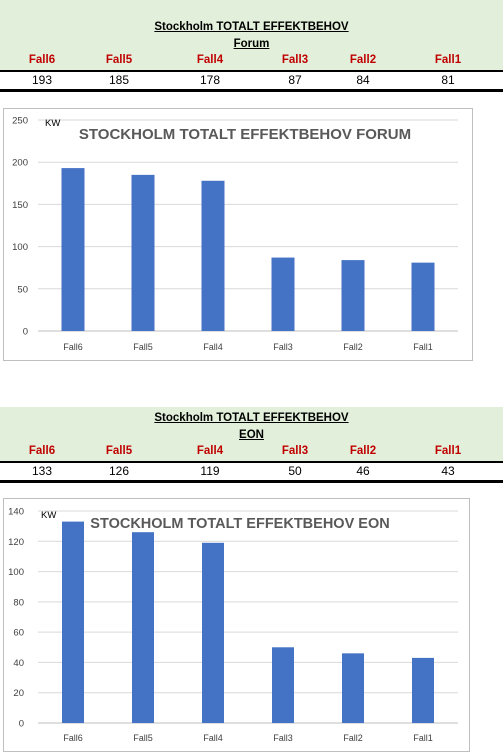 The height and width of the screenshot is (755, 503). What do you see at coordinates (448, 60) in the screenshot?
I see `forum-label-fall1: Fall1` at bounding box center [448, 60].